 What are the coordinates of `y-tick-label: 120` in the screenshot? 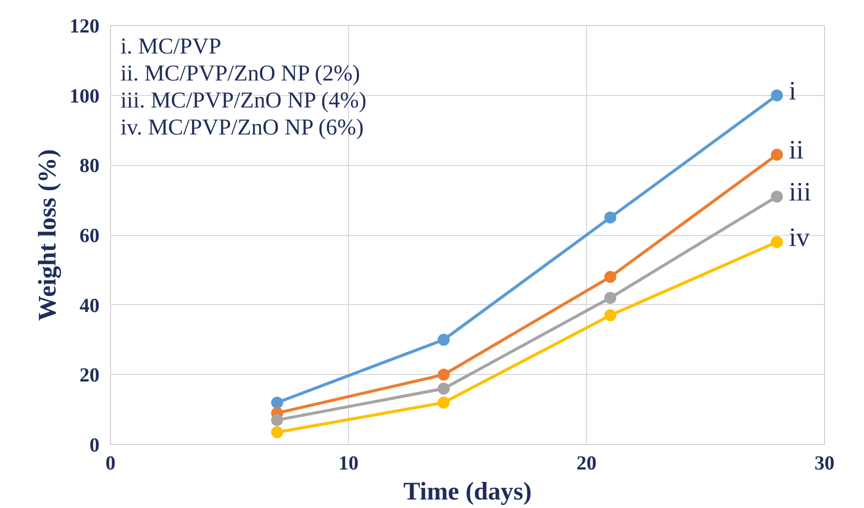 It's located at (85, 27).